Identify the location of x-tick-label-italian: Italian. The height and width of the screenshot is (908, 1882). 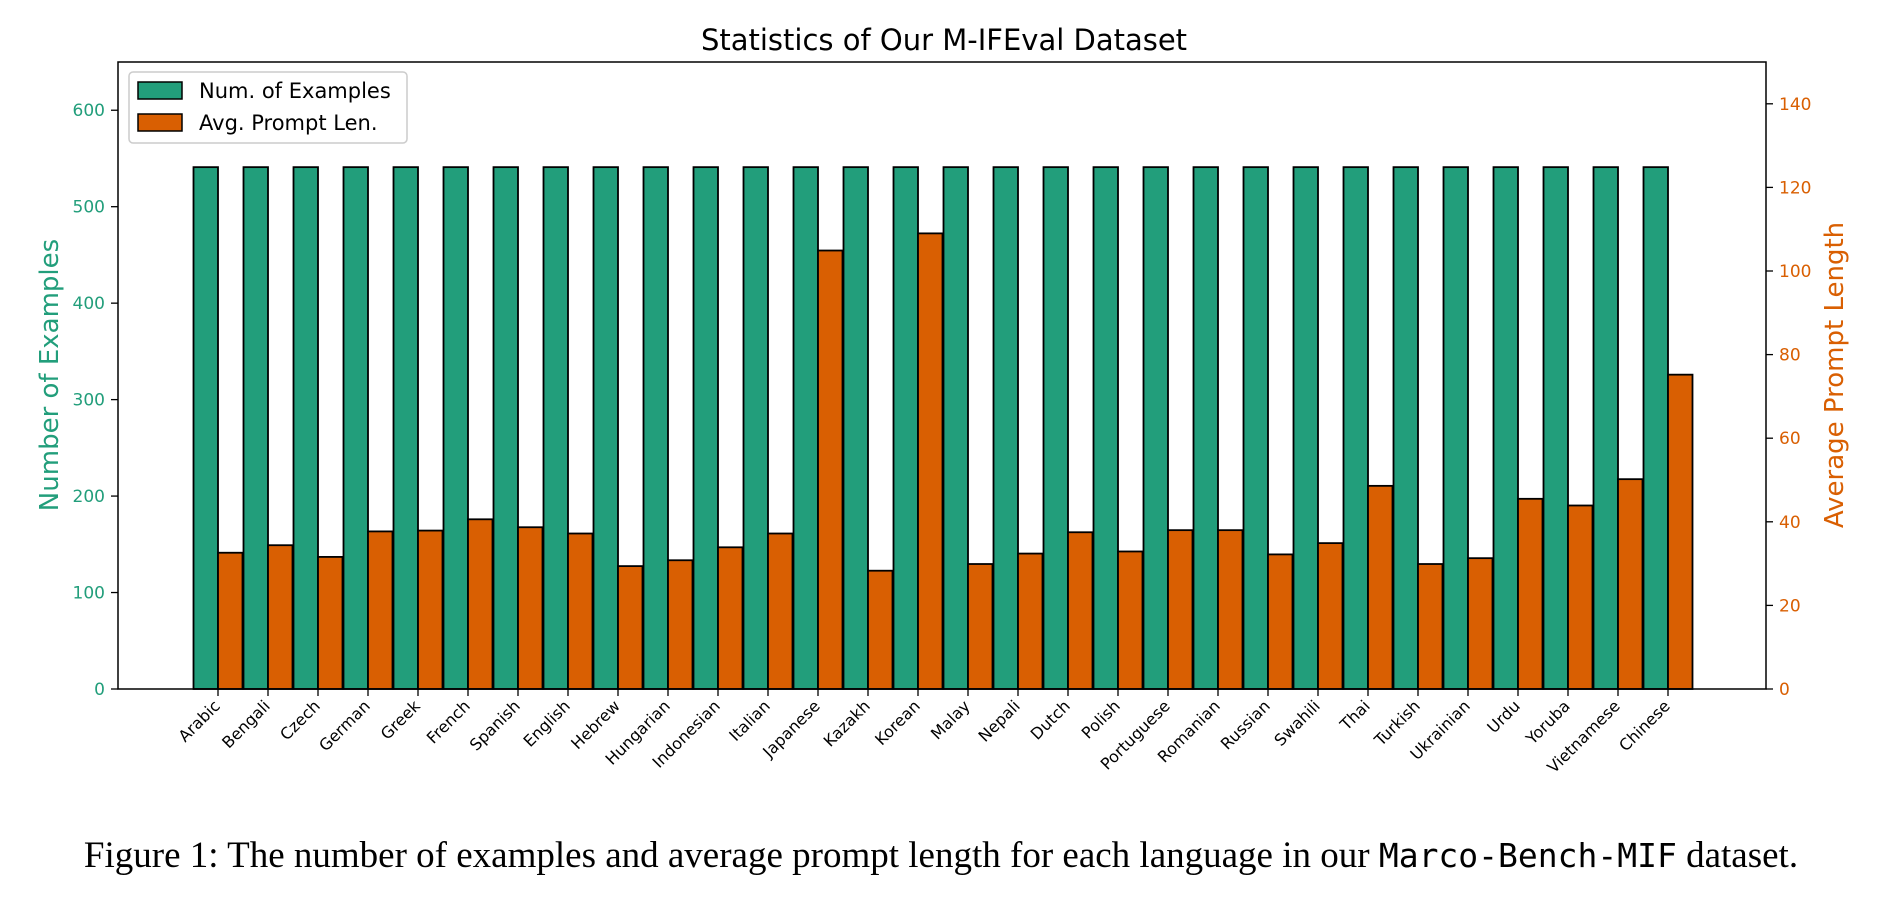
(749, 720).